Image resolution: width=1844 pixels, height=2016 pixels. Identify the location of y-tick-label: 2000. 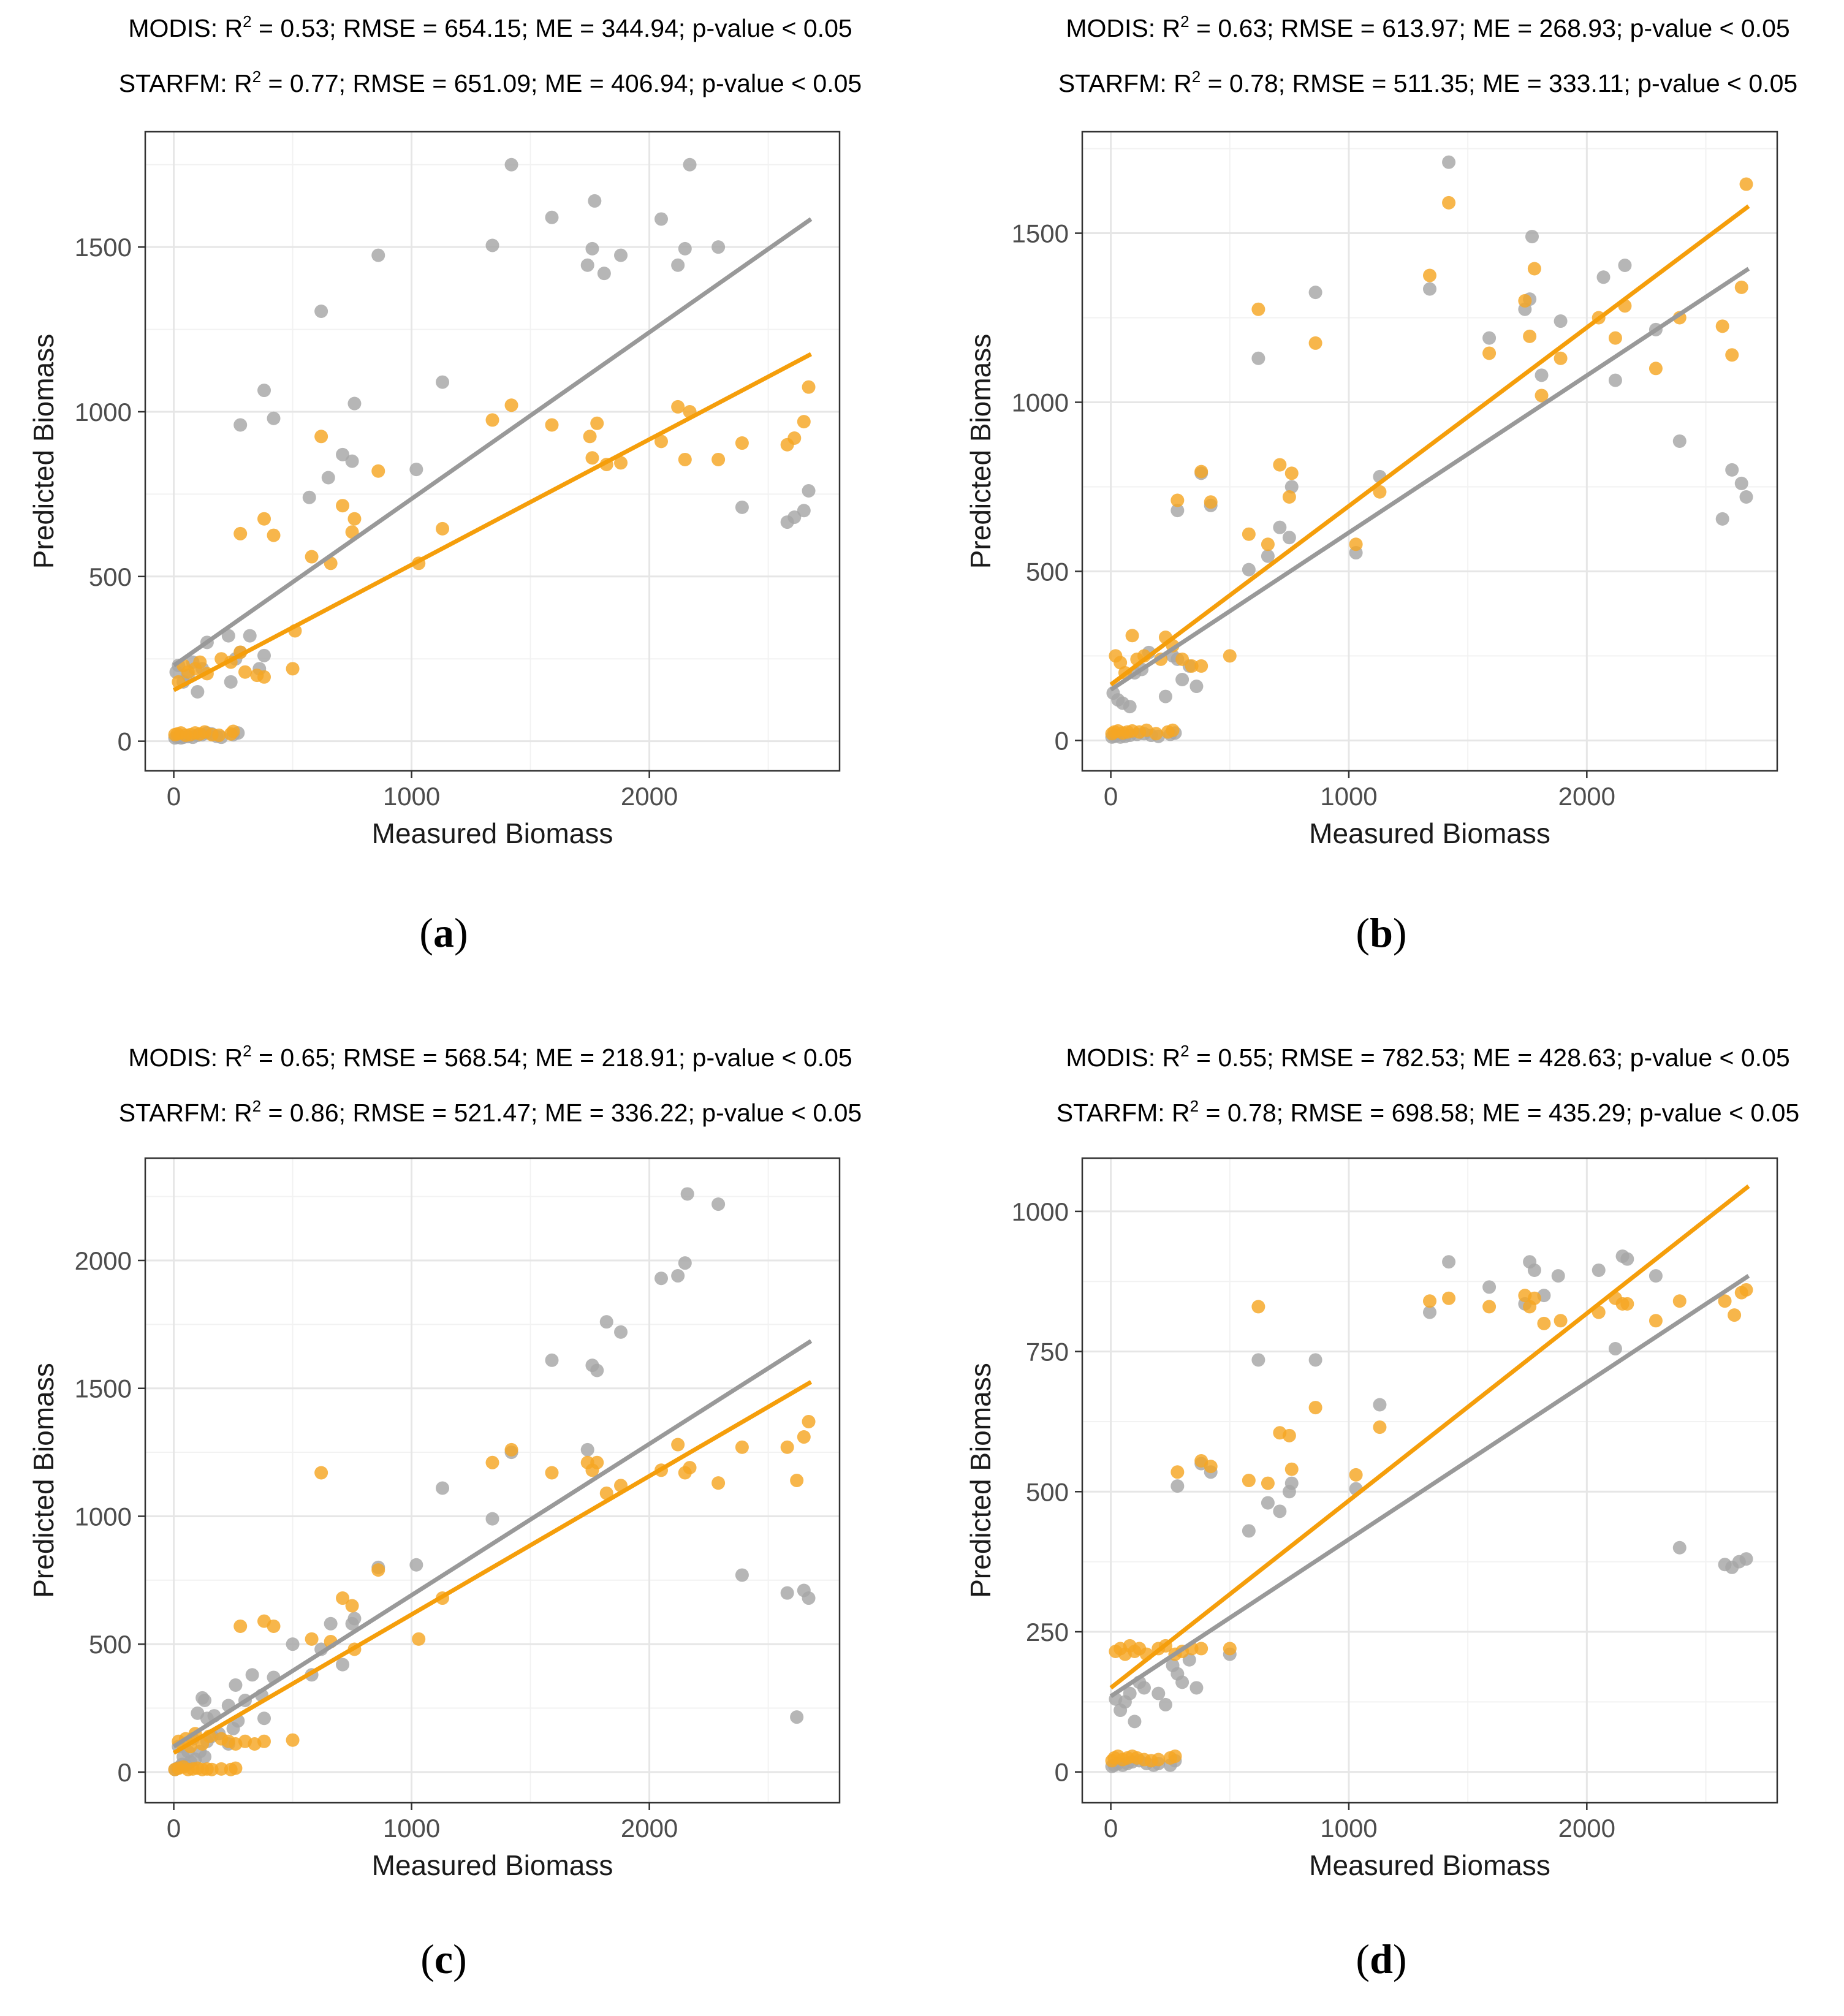
(104, 1260).